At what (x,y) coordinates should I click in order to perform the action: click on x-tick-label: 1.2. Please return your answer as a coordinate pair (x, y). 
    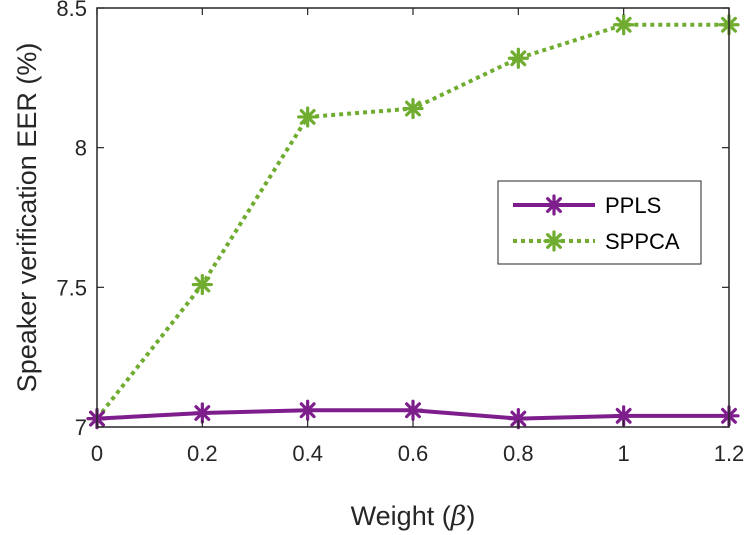
    Looking at the image, I should click on (729, 453).